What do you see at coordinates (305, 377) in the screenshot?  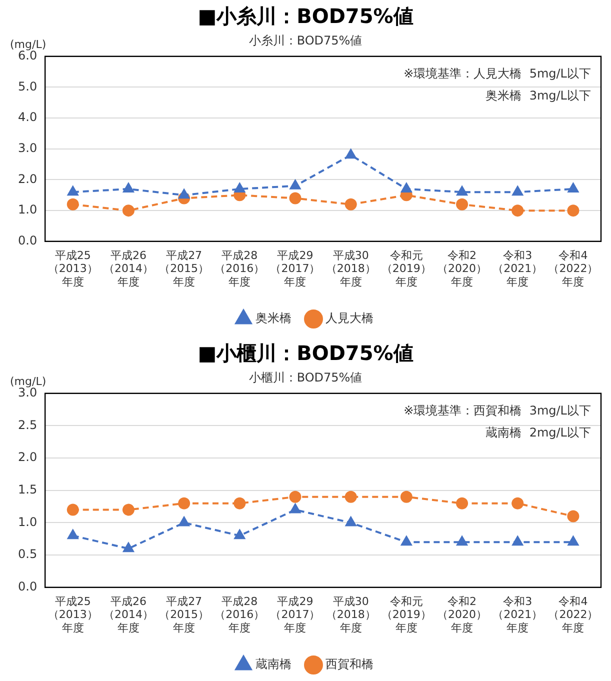 I see `chart-subtitle: 小櫃川：BOD75%値` at bounding box center [305, 377].